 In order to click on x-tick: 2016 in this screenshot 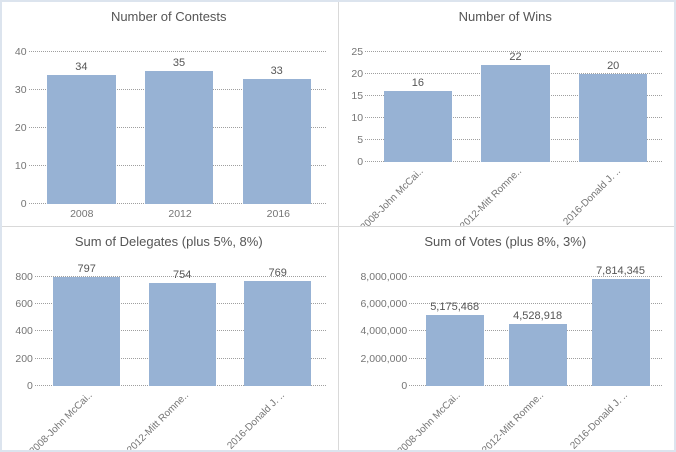, I will do `click(278, 214)`.